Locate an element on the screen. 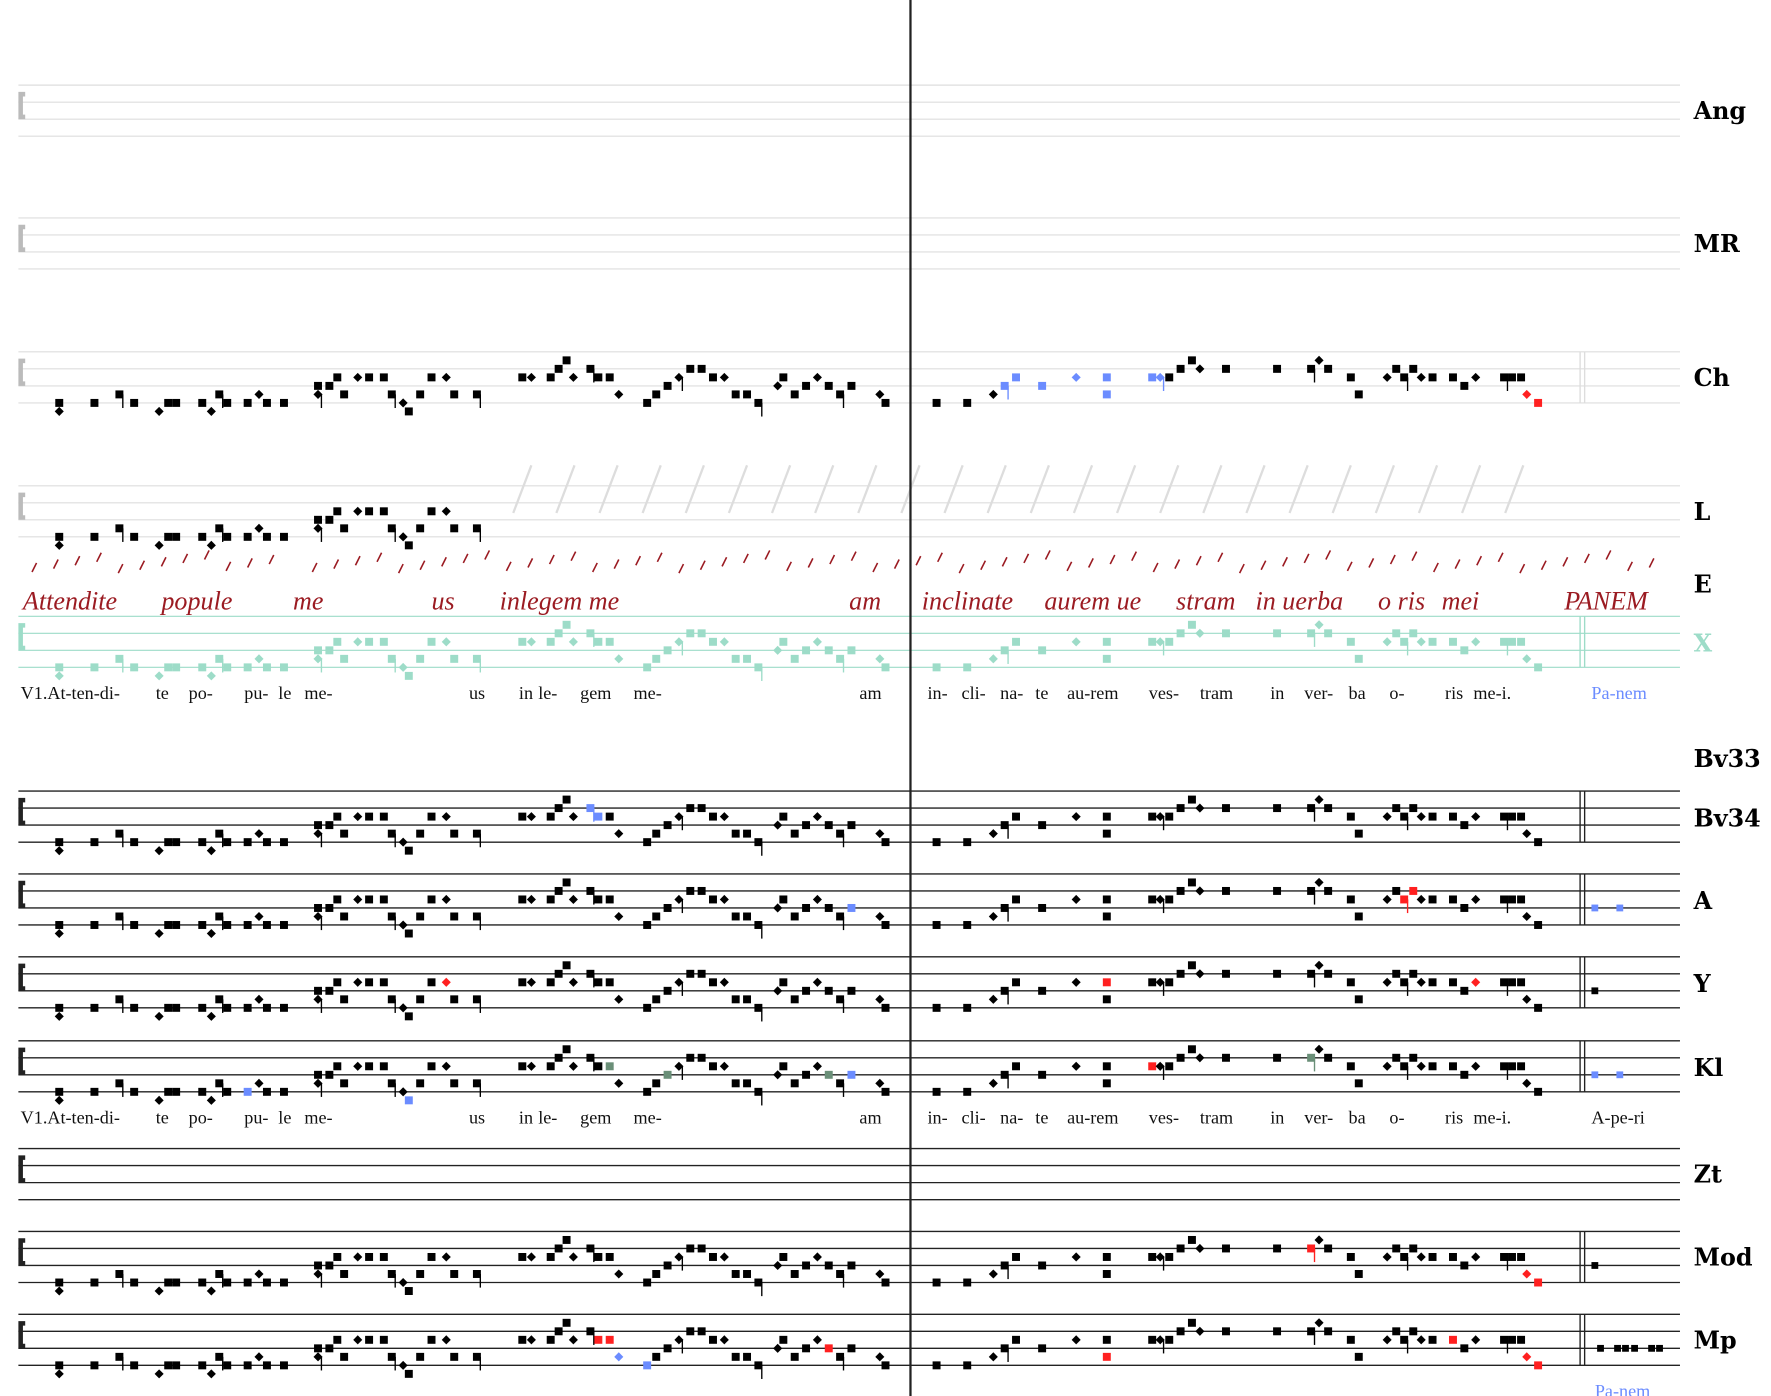 This screenshot has height=1396, width=1771. lyrics-bottom-end: Pa-nem is located at coordinates (1622, 1388).